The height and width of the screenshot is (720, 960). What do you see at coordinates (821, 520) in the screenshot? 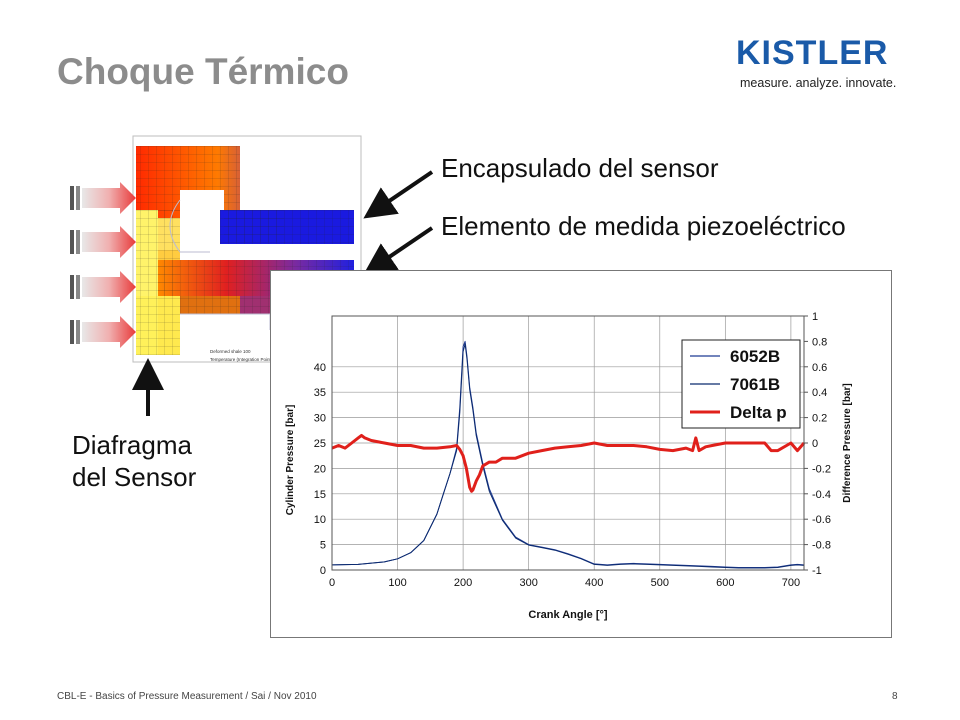
I see `y2-tick-label: -0.6` at bounding box center [821, 520].